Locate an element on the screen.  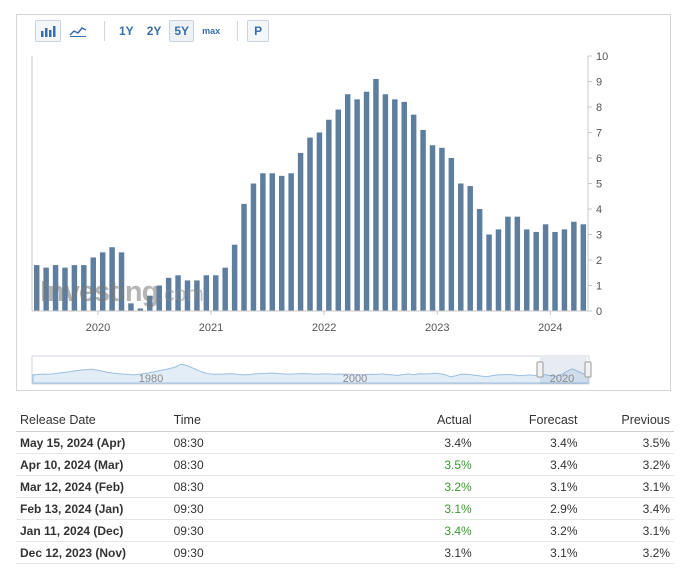
y-tick-label-2: 2 is located at coordinates (599, 261).